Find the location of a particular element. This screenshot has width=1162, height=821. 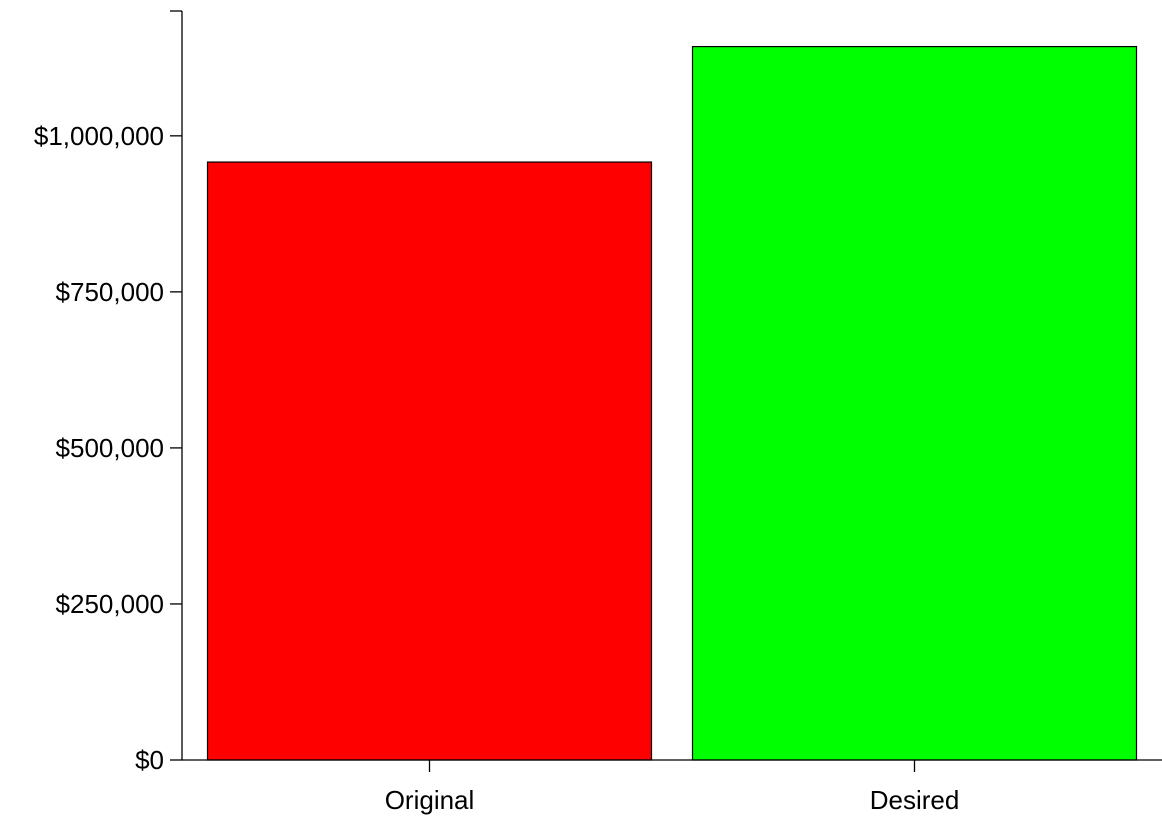

y-tick-label: $250,000 is located at coordinates (110, 604).